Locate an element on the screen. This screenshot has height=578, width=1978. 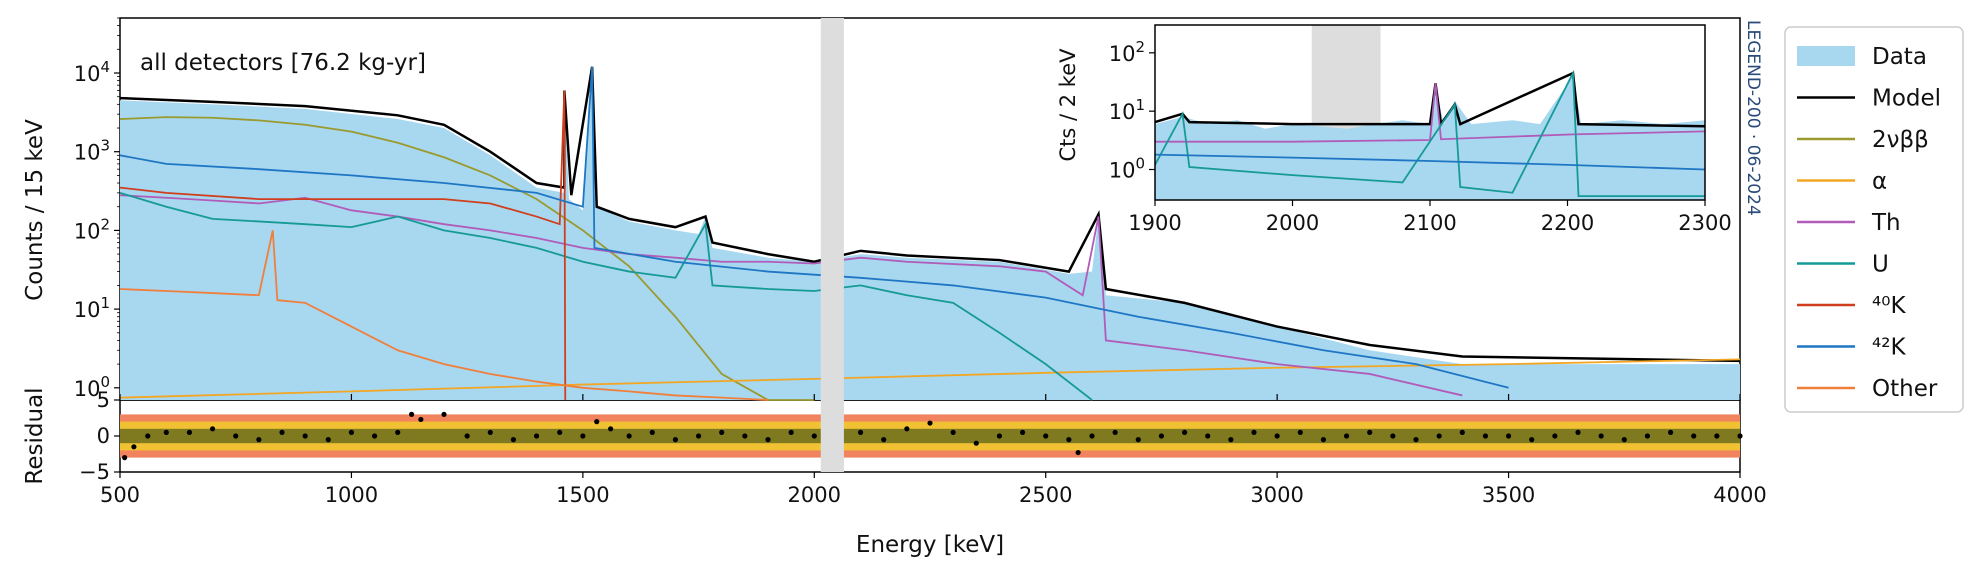
x-tick-label: 500 is located at coordinates (120, 495).